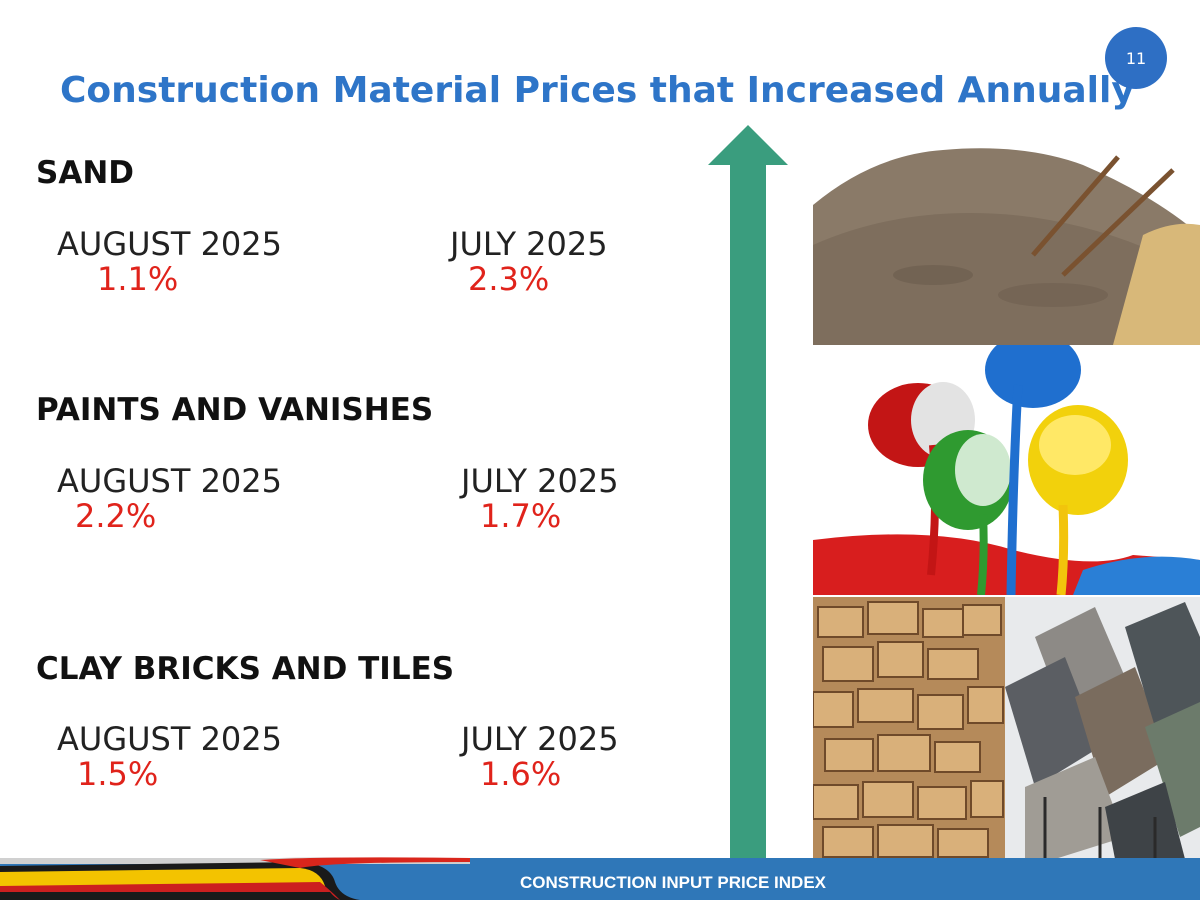 The image size is (1200, 900). I want to click on percent-july-paints: 1.7%, so click(521, 516).